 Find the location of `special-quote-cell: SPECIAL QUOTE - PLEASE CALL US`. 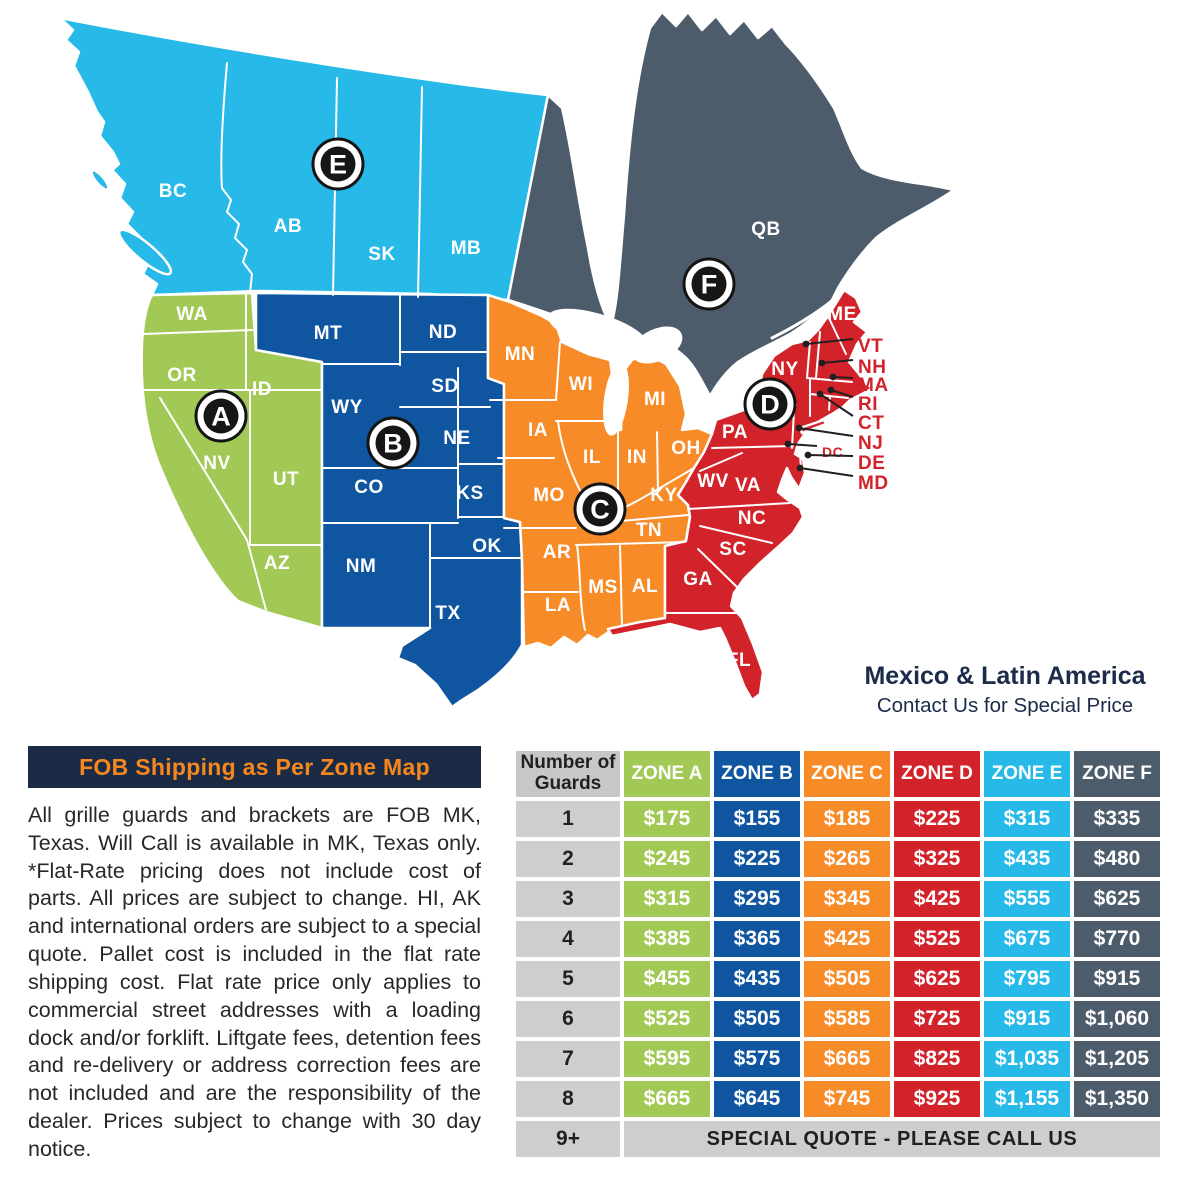

special-quote-cell: SPECIAL QUOTE - PLEASE CALL US is located at coordinates (892, 1139).